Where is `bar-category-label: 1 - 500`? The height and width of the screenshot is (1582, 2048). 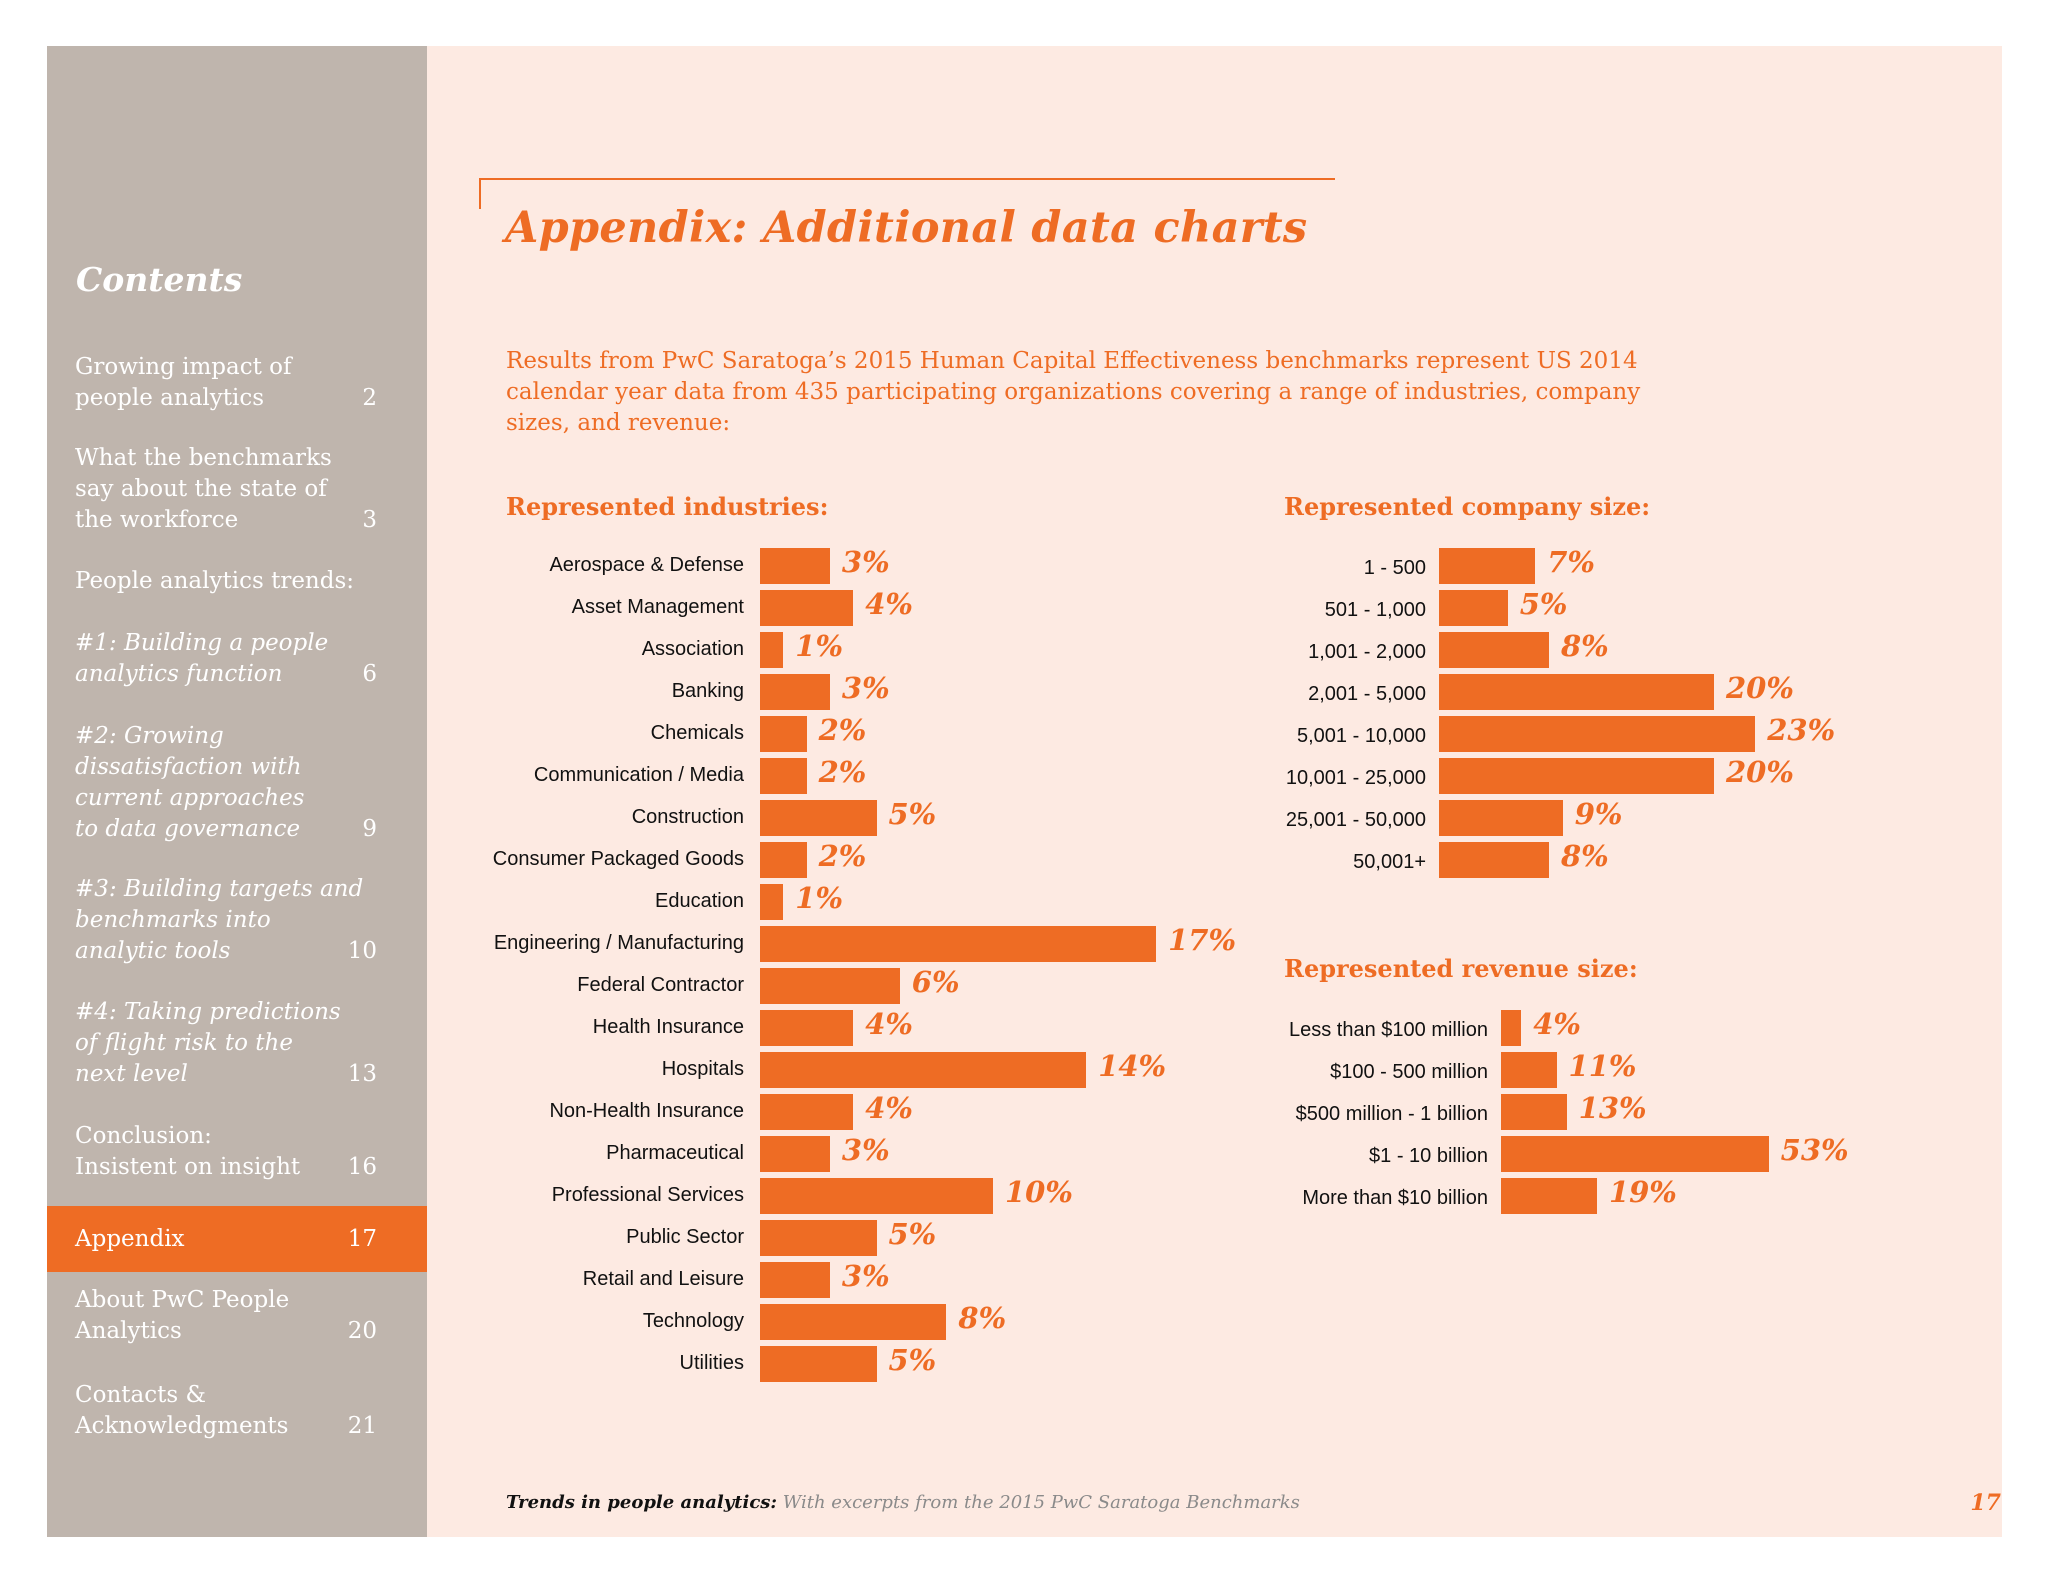
bar-category-label: 1 - 500 is located at coordinates (1394, 568).